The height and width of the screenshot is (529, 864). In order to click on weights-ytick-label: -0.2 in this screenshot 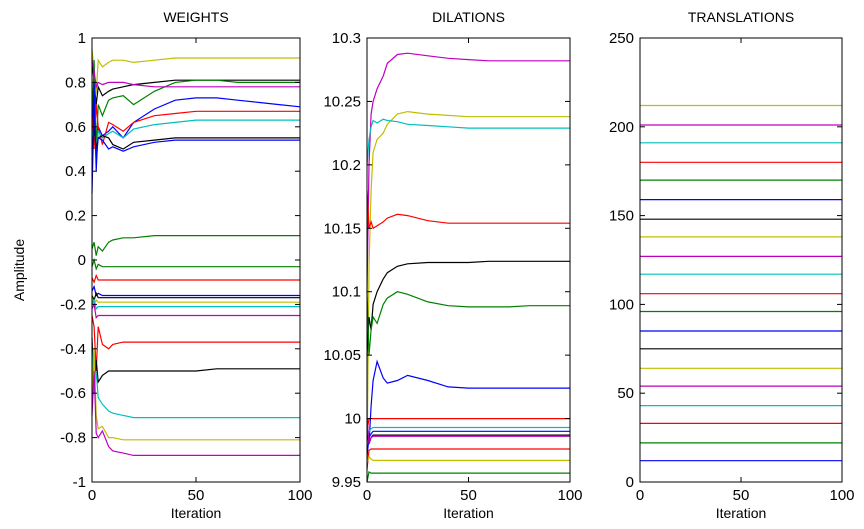, I will do `click(73, 304)`.